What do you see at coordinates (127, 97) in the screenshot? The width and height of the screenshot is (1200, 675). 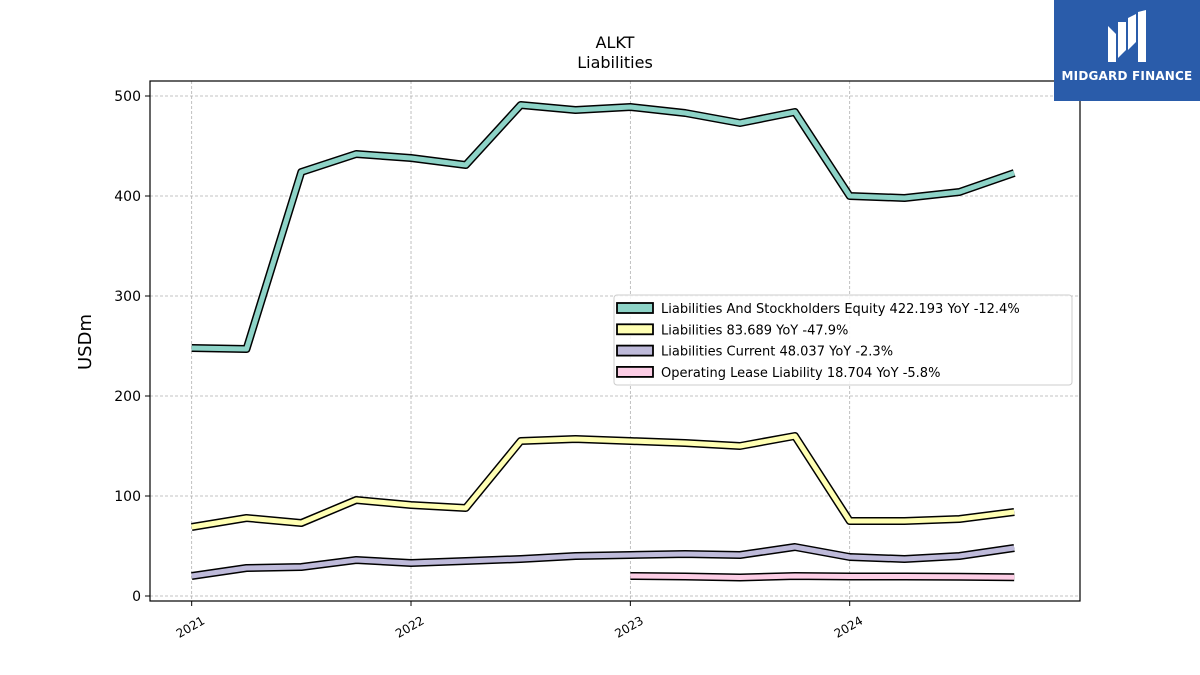 I see `y-tick-label: 500` at bounding box center [127, 97].